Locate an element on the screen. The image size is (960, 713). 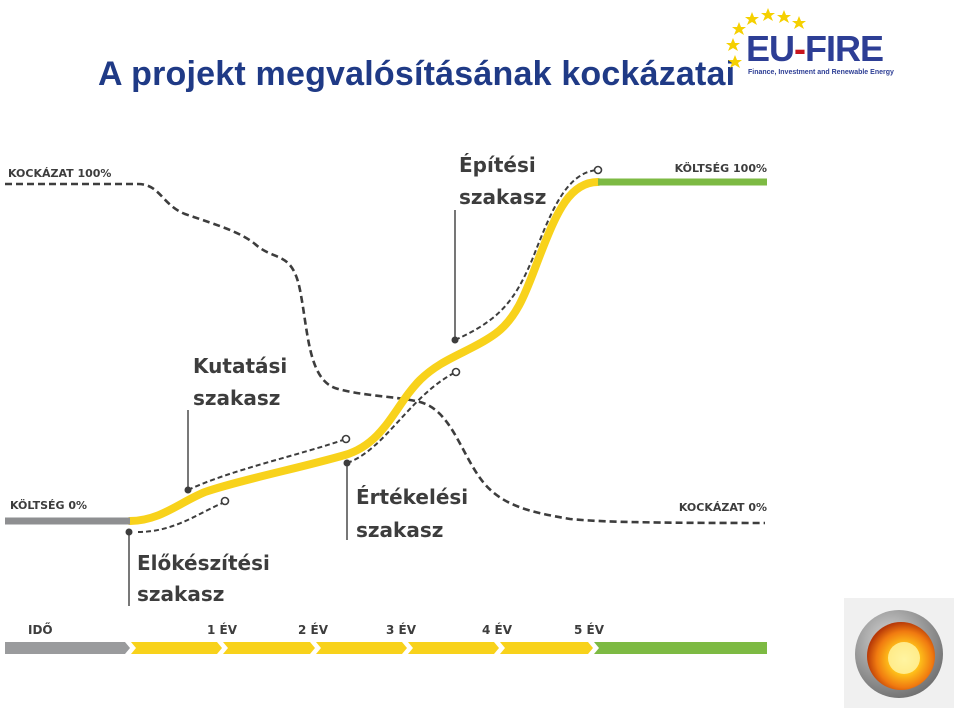
phase-research-line1: Kutatási is located at coordinates (240, 366).